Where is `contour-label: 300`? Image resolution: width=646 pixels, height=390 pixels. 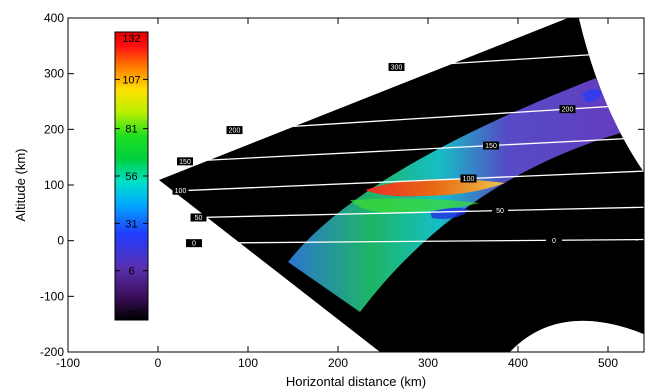
contour-label: 300 is located at coordinates (397, 67).